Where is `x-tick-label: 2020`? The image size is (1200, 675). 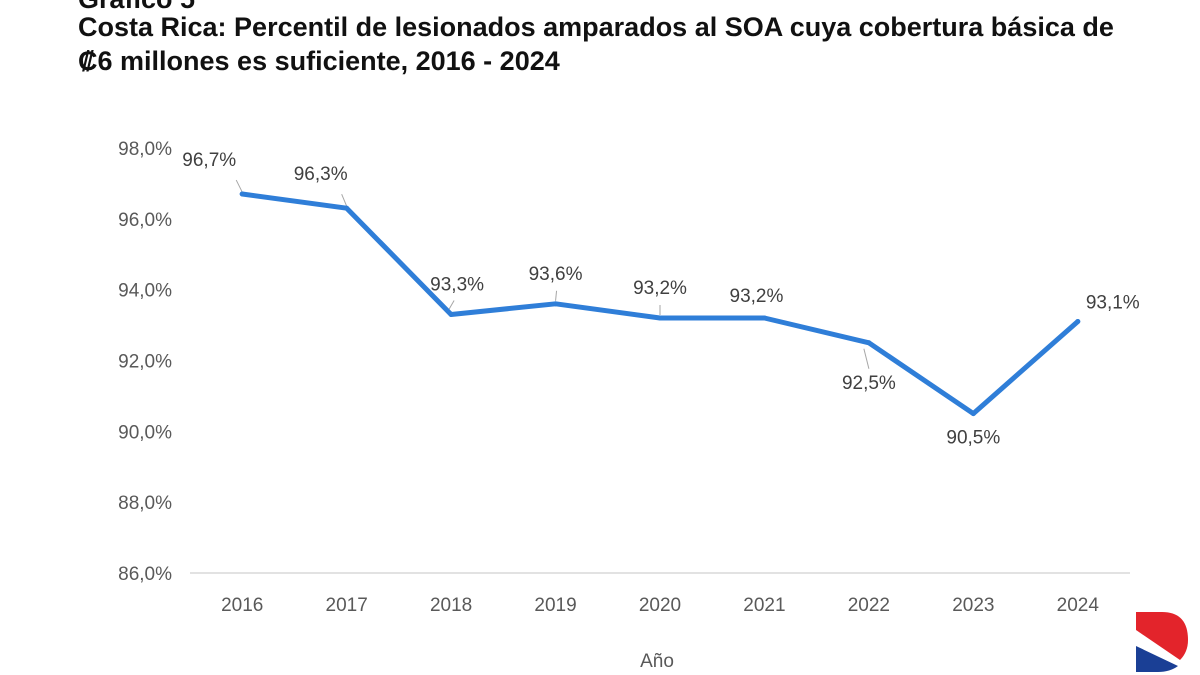 x-tick-label: 2020 is located at coordinates (660, 605).